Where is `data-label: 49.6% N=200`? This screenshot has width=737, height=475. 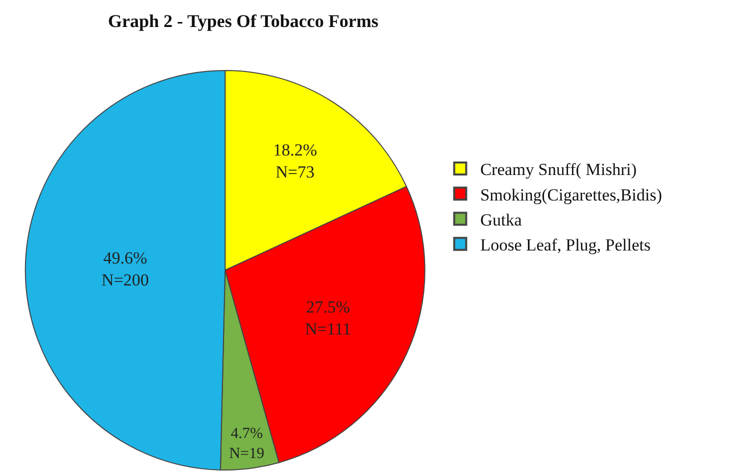 data-label: 49.6% N=200 is located at coordinates (125, 269).